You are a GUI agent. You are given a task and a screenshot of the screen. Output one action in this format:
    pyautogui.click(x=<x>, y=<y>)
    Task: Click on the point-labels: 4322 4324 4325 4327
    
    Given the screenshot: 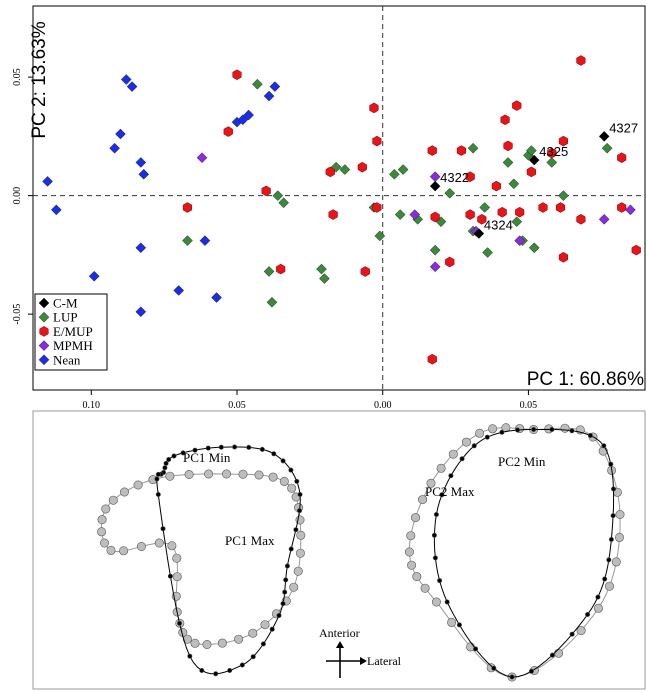 What is the action you would take?
    pyautogui.click(x=539, y=176)
    